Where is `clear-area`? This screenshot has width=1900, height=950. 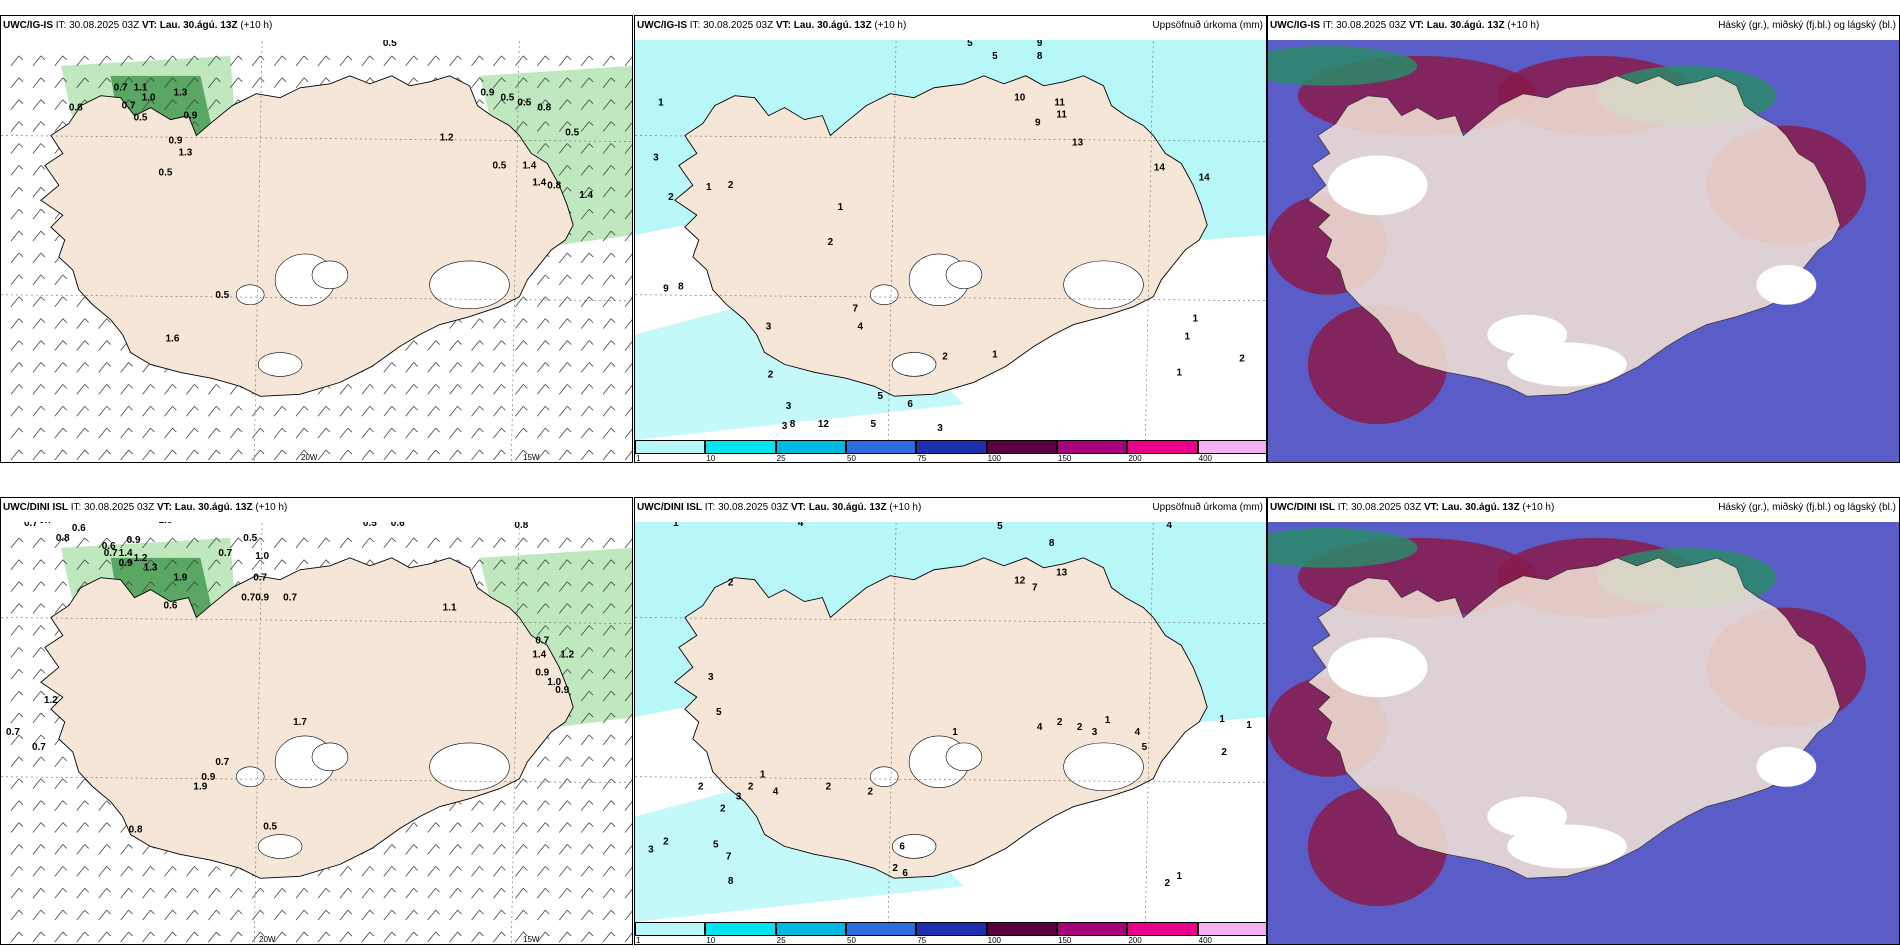 clear-area is located at coordinates (1786, 766).